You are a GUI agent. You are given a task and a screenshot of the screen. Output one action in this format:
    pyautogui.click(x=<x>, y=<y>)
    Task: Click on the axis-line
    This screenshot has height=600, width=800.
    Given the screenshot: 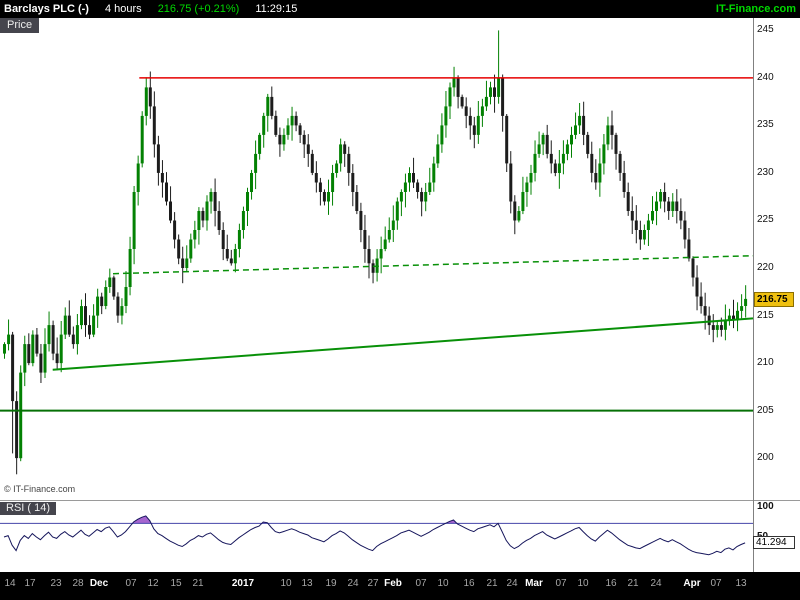 What is the action you would take?
    pyautogui.click(x=753, y=295)
    